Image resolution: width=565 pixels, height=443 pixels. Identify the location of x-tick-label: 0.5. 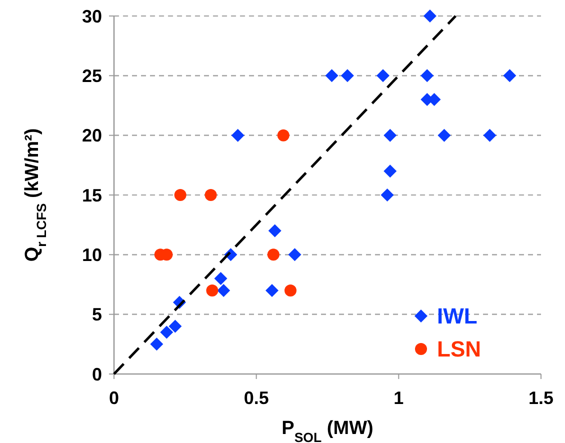
(256, 398).